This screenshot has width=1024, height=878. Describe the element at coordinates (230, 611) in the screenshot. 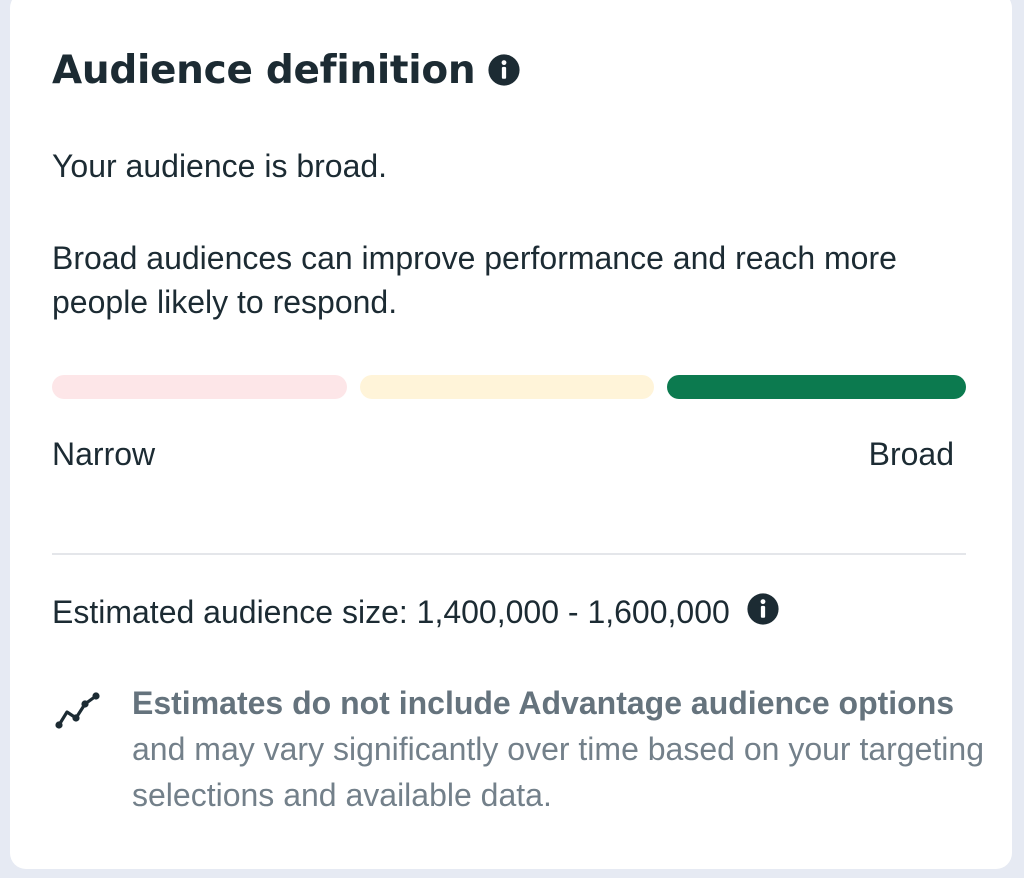

I see `estimate-label: Estimated audience size:` at that location.